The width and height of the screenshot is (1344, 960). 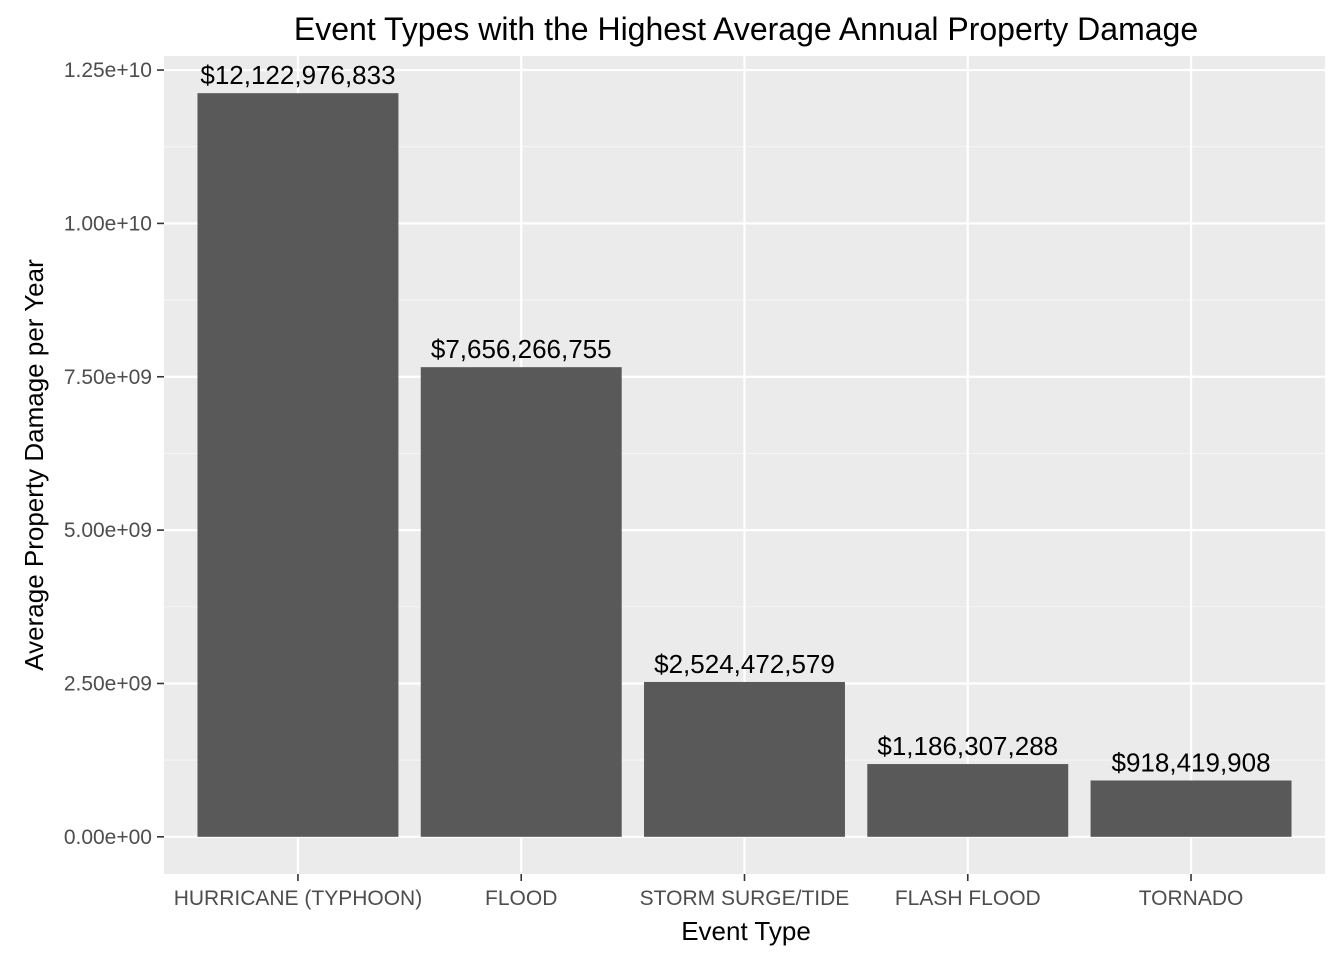 What do you see at coordinates (108, 70) in the screenshot?
I see `y-tick-label: 1.25e+10` at bounding box center [108, 70].